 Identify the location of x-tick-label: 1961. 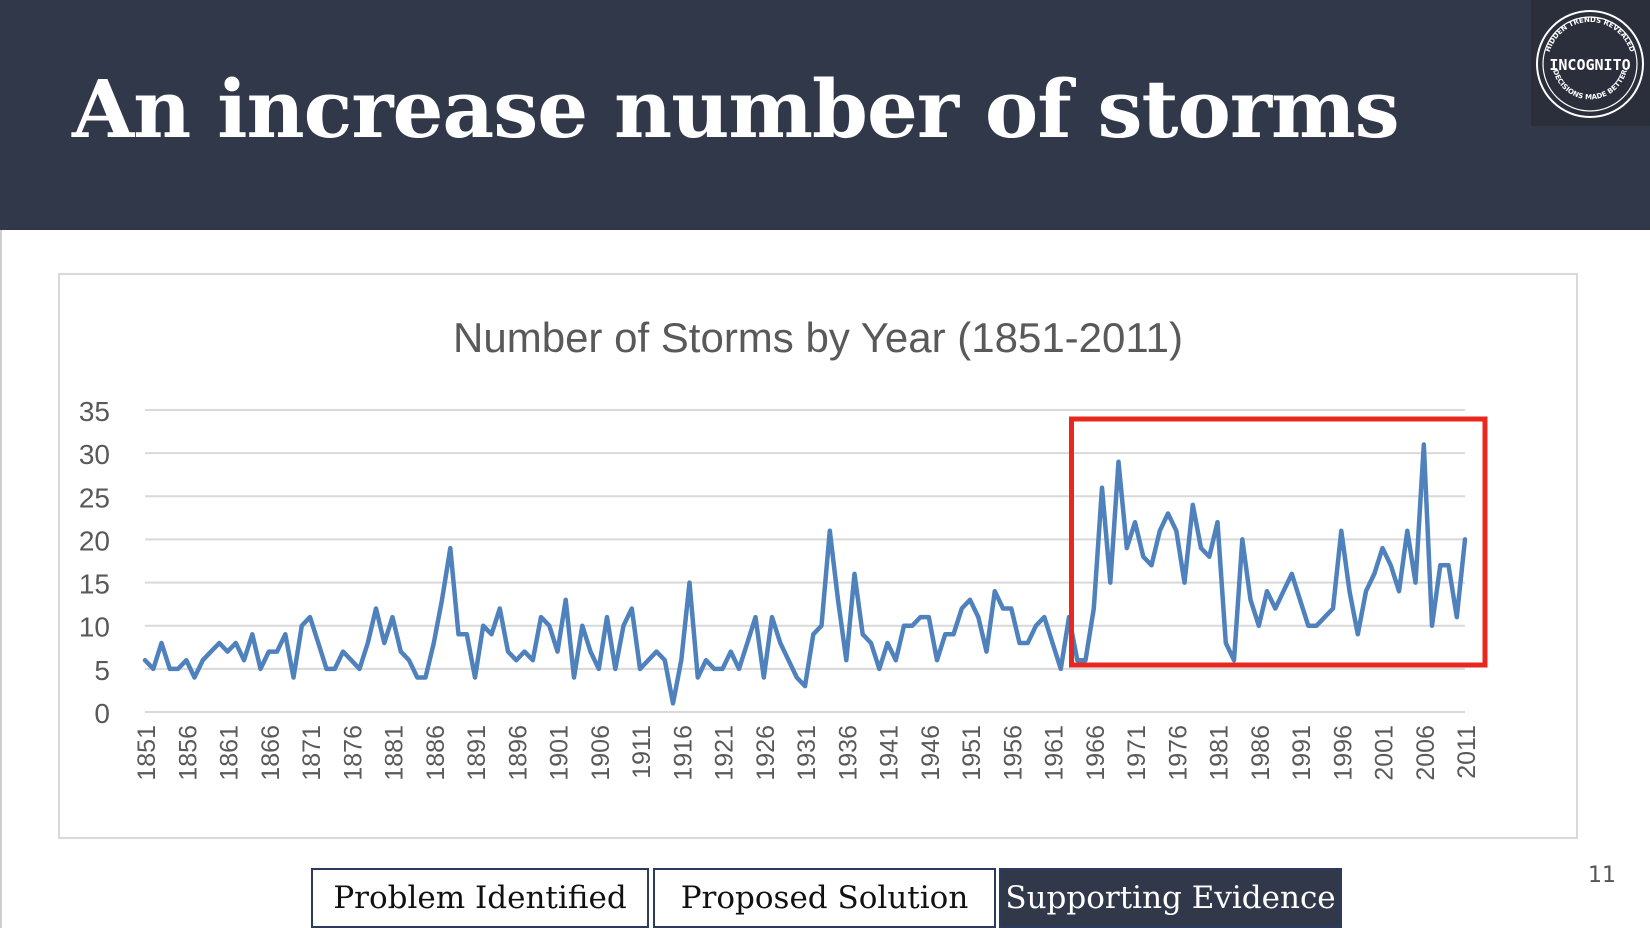
(1055, 753).